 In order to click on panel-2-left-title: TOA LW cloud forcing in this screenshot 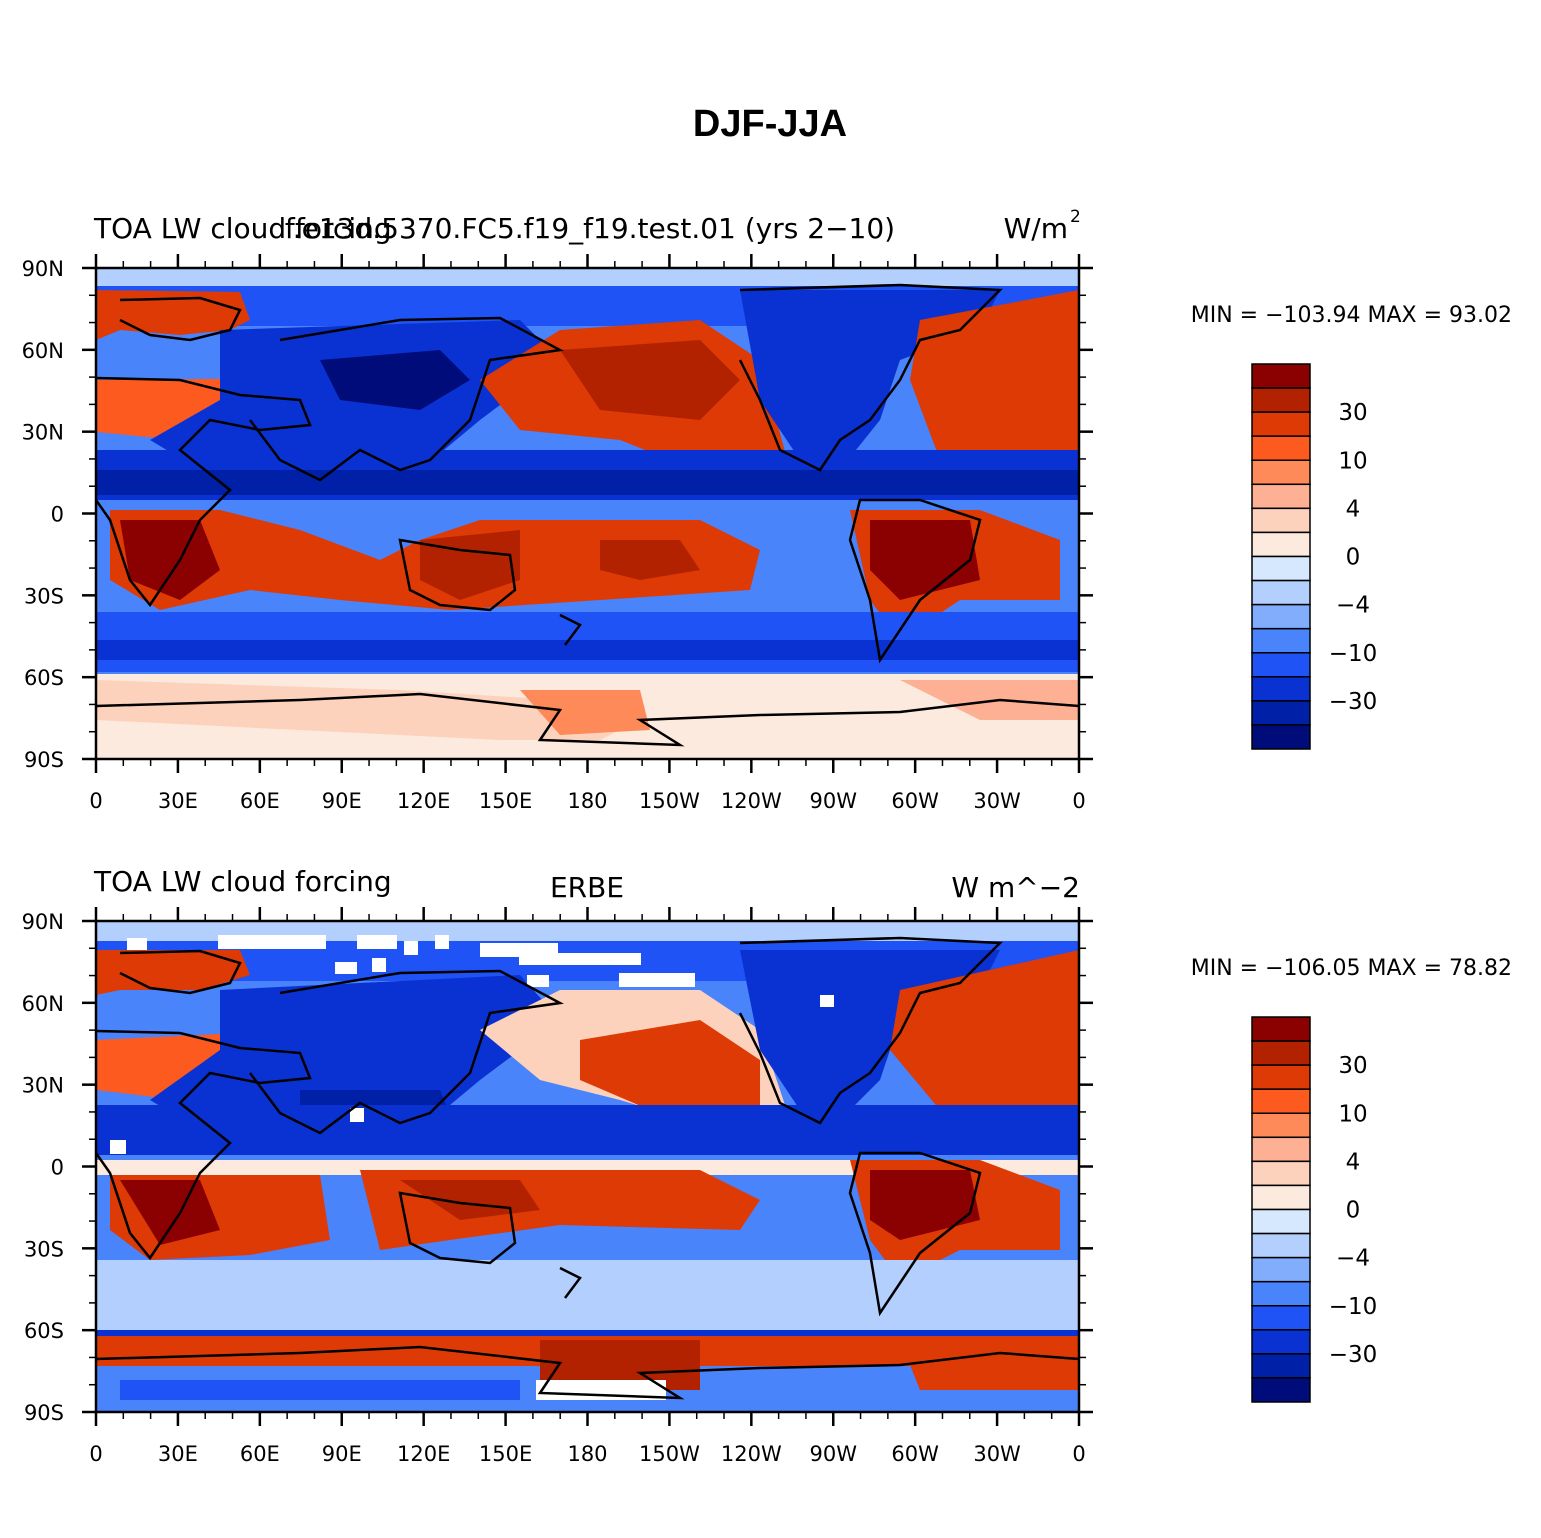, I will do `click(242, 881)`.